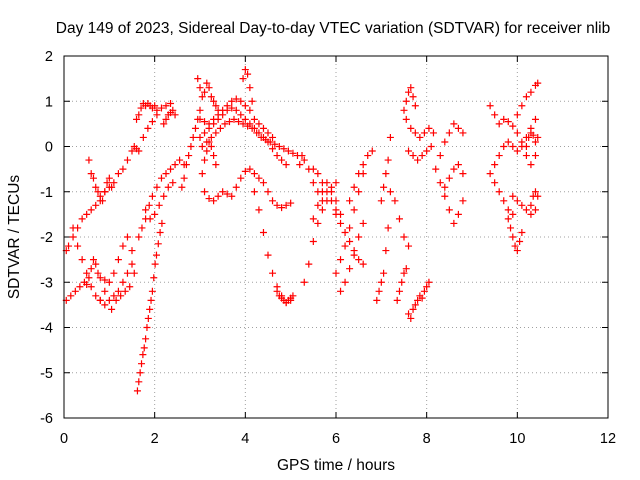 This screenshot has width=640, height=480. Describe the element at coordinates (49, 57) in the screenshot. I see `y-tick-label: 2` at that location.